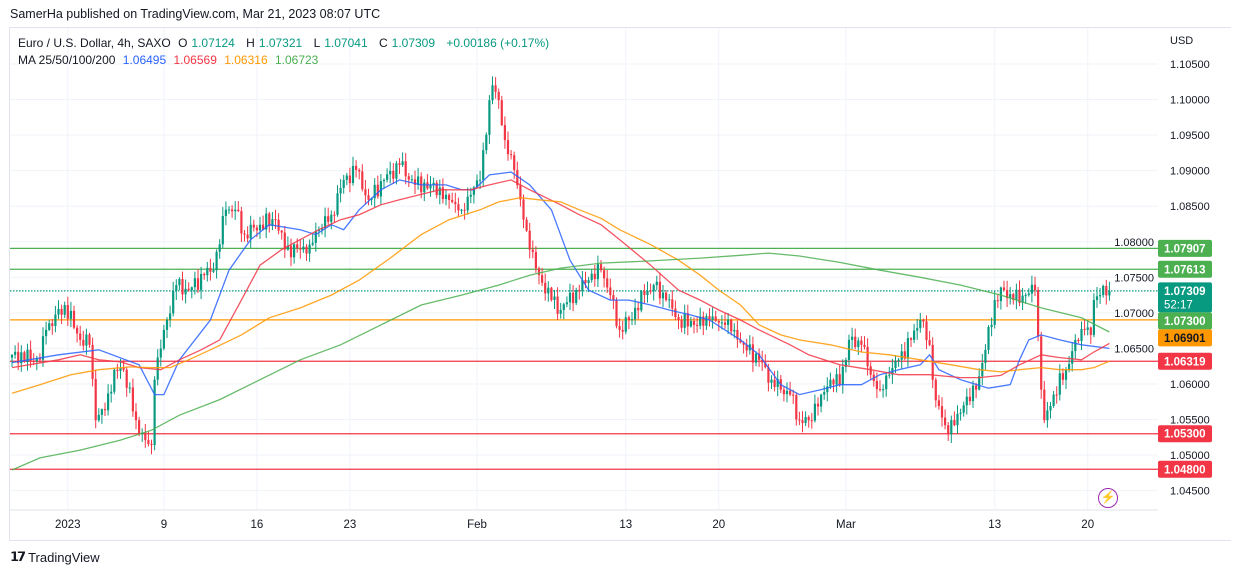 This screenshot has width=1234, height=575. Describe the element at coordinates (1182, 41) in the screenshot. I see `currency-label: USD` at that location.